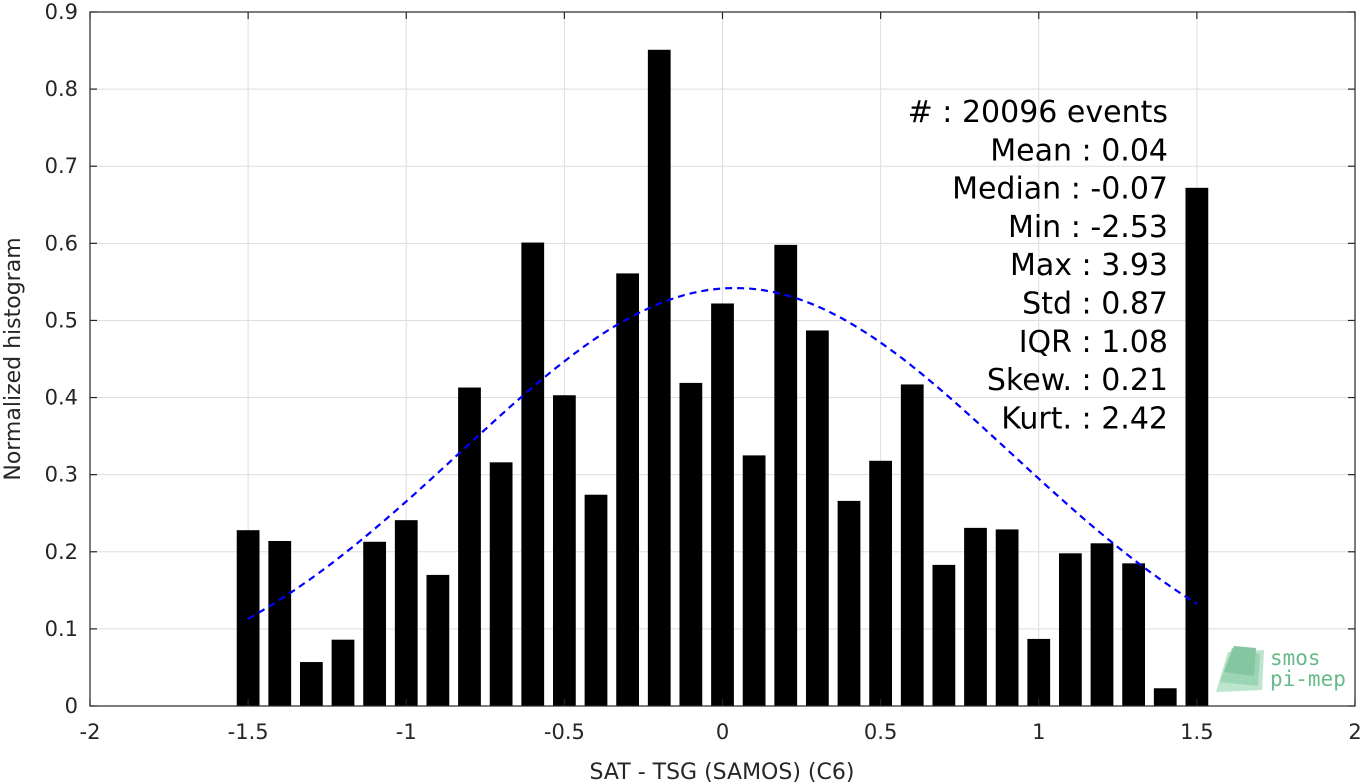 The height and width of the screenshot is (784, 1366). I want to click on x-tick-label: -1.5, so click(248, 732).